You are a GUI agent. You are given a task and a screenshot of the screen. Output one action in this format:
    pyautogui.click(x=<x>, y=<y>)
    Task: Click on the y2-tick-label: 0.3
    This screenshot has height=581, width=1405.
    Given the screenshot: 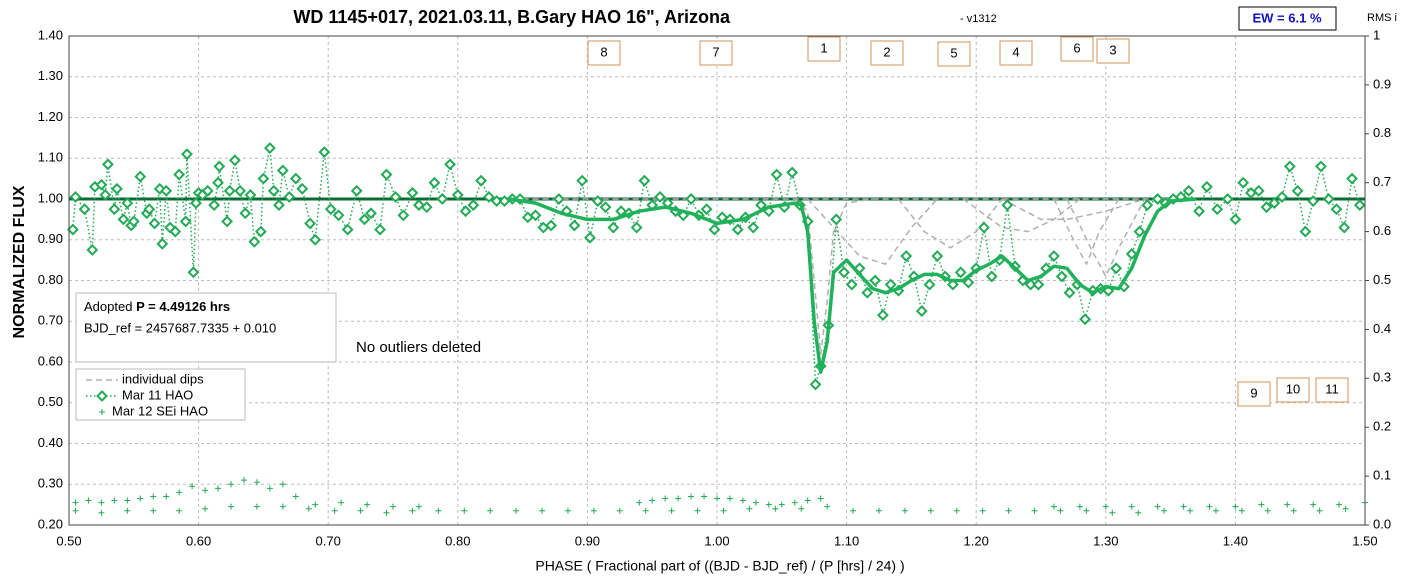 What is the action you would take?
    pyautogui.click(x=1382, y=377)
    